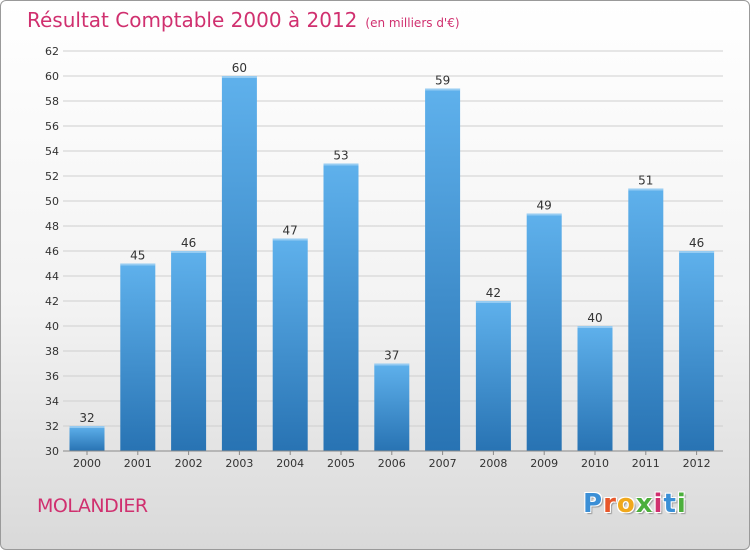  I want to click on bar-2005, so click(341, 307).